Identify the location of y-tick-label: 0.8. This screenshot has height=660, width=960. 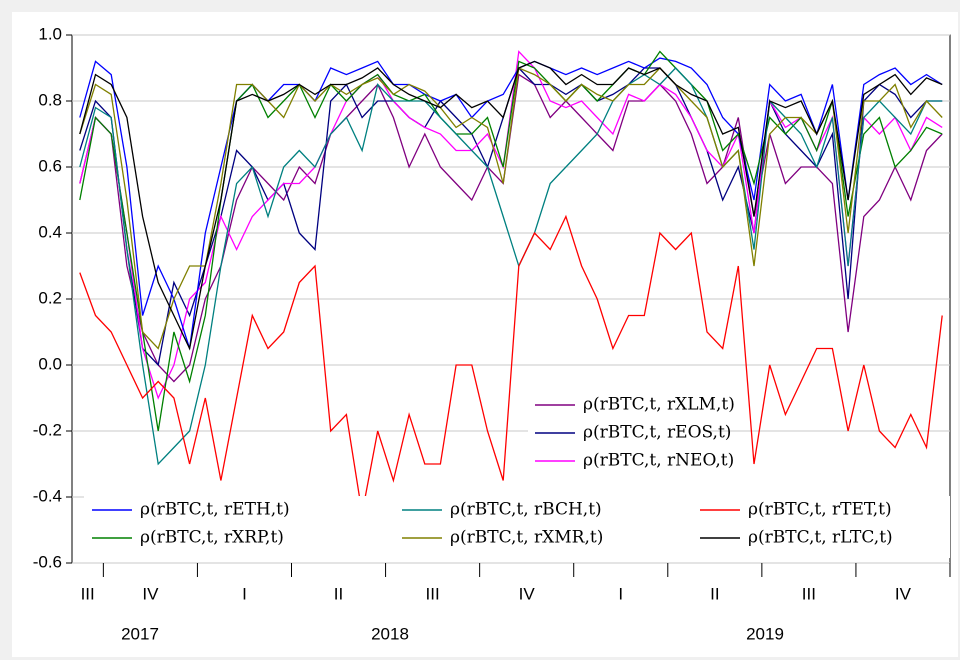
(50, 99).